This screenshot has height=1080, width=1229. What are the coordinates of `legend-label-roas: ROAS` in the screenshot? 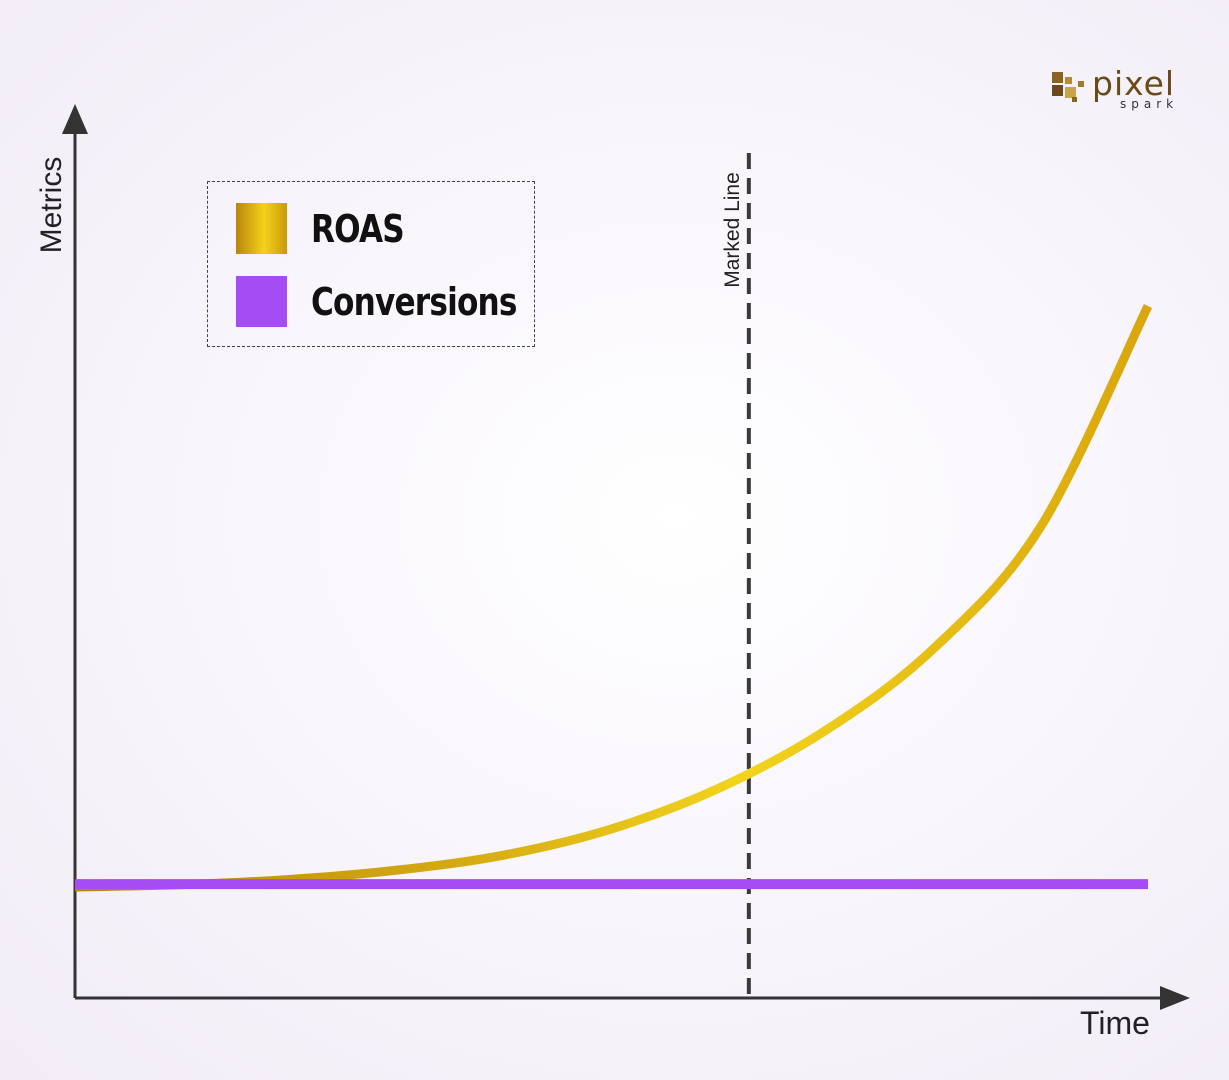 It's located at (358, 228).